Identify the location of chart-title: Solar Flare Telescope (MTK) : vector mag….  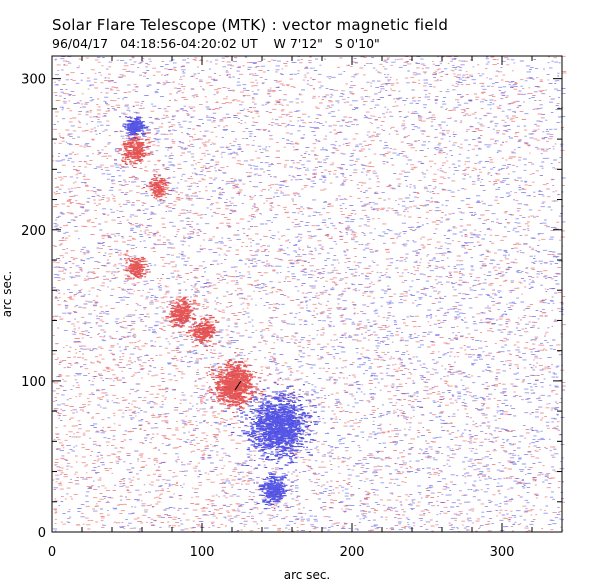
(250, 25).